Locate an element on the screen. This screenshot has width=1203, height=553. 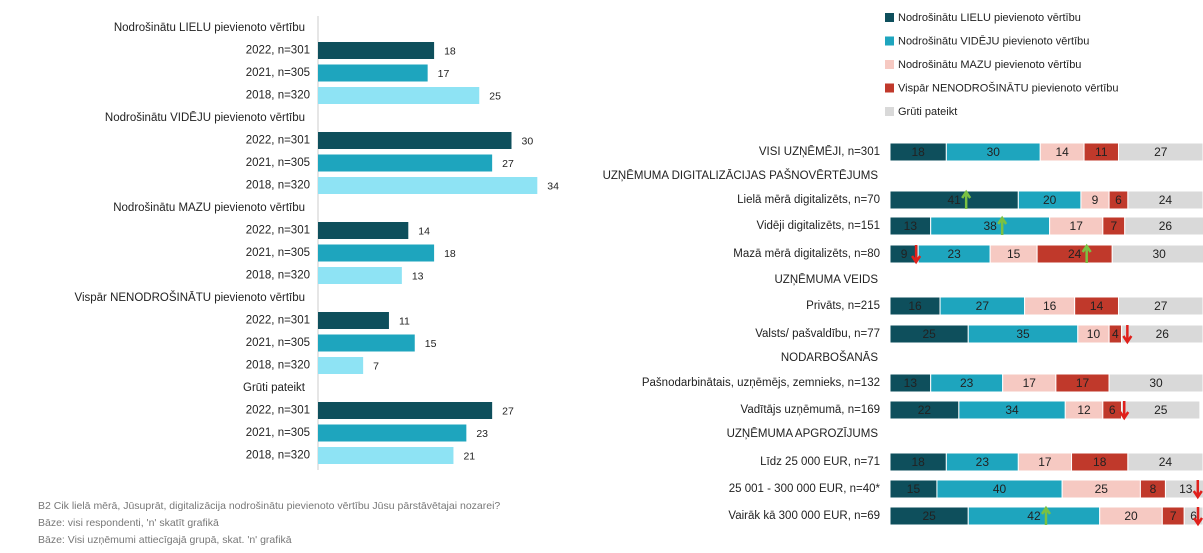
group-label: Vispār NENODROŠINĀTU pievienoto vērtību is located at coordinates (189, 297).